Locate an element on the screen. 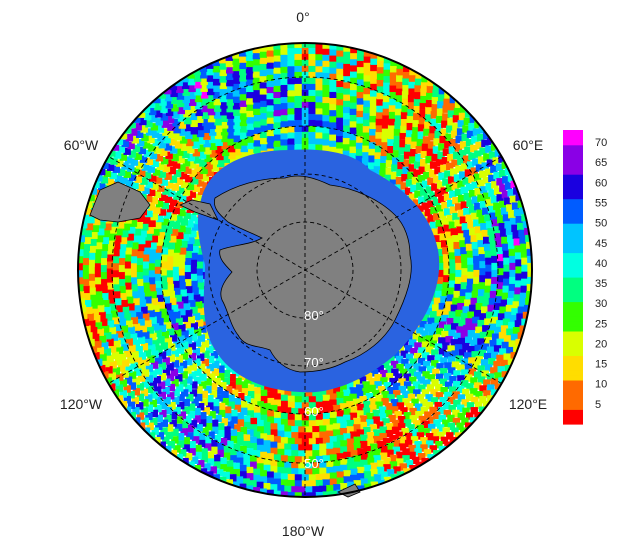 This screenshot has width=625, height=552. colorbar-swatch is located at coordinates (573, 260).